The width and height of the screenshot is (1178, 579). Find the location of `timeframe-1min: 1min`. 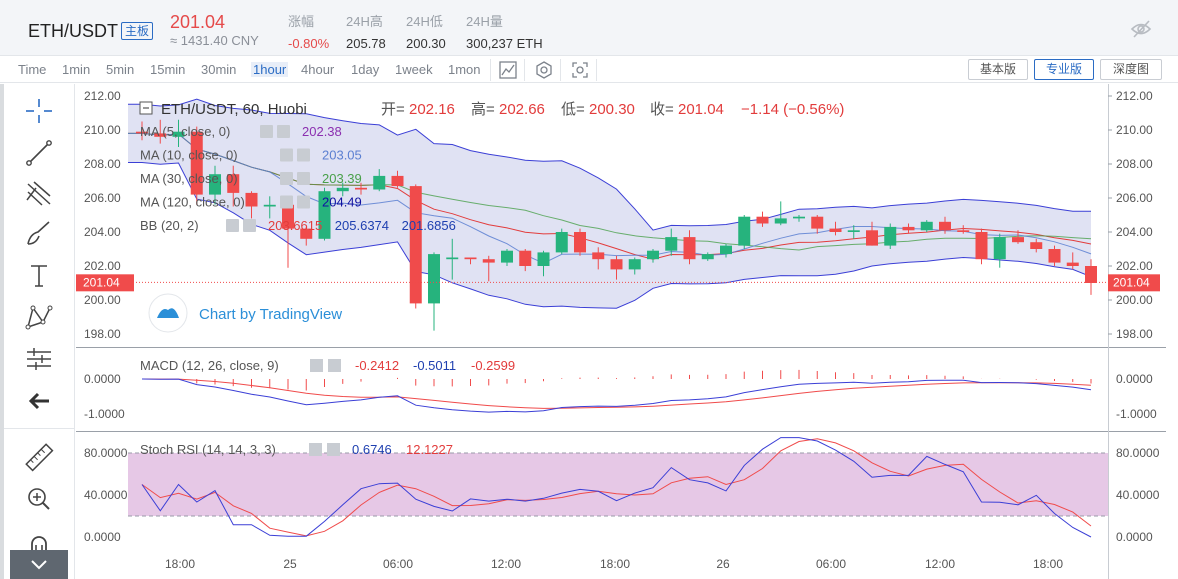

timeframe-1min: 1min is located at coordinates (76, 69).